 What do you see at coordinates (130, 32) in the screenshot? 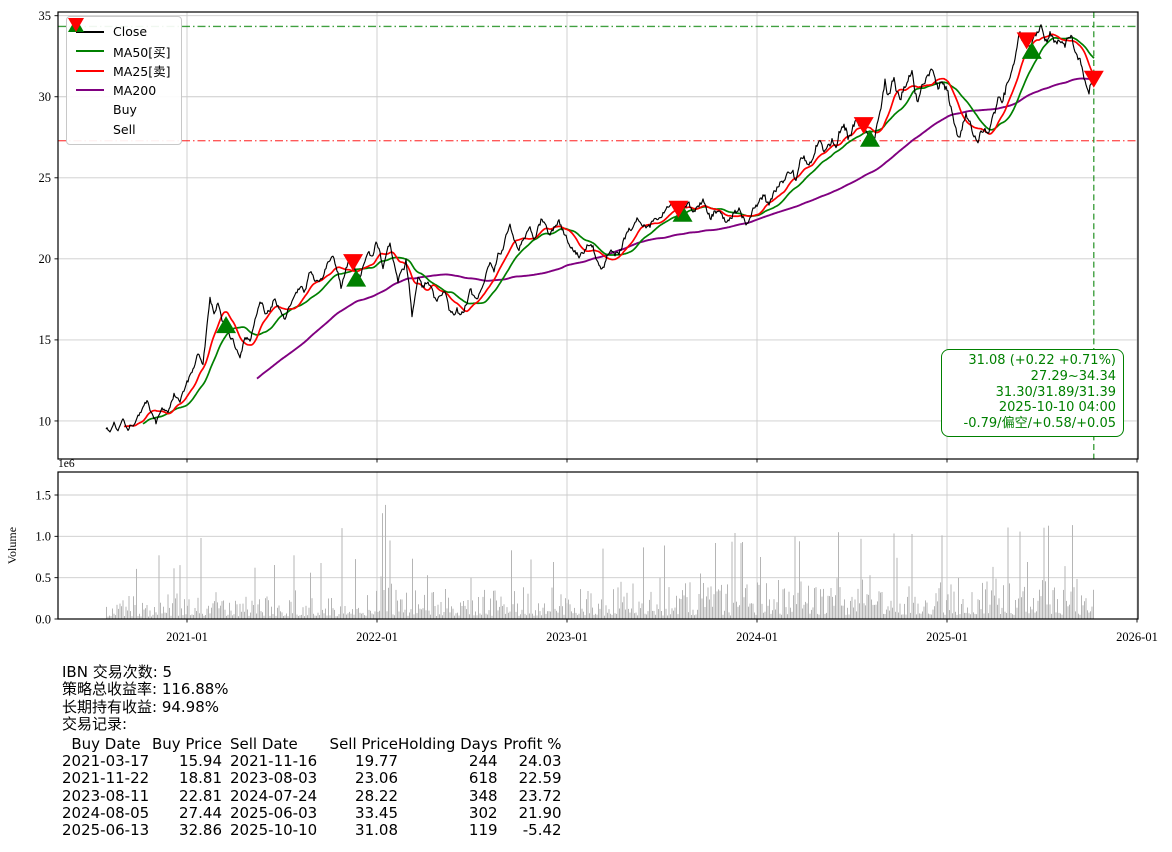
I see `legend-label: Close` at bounding box center [130, 32].